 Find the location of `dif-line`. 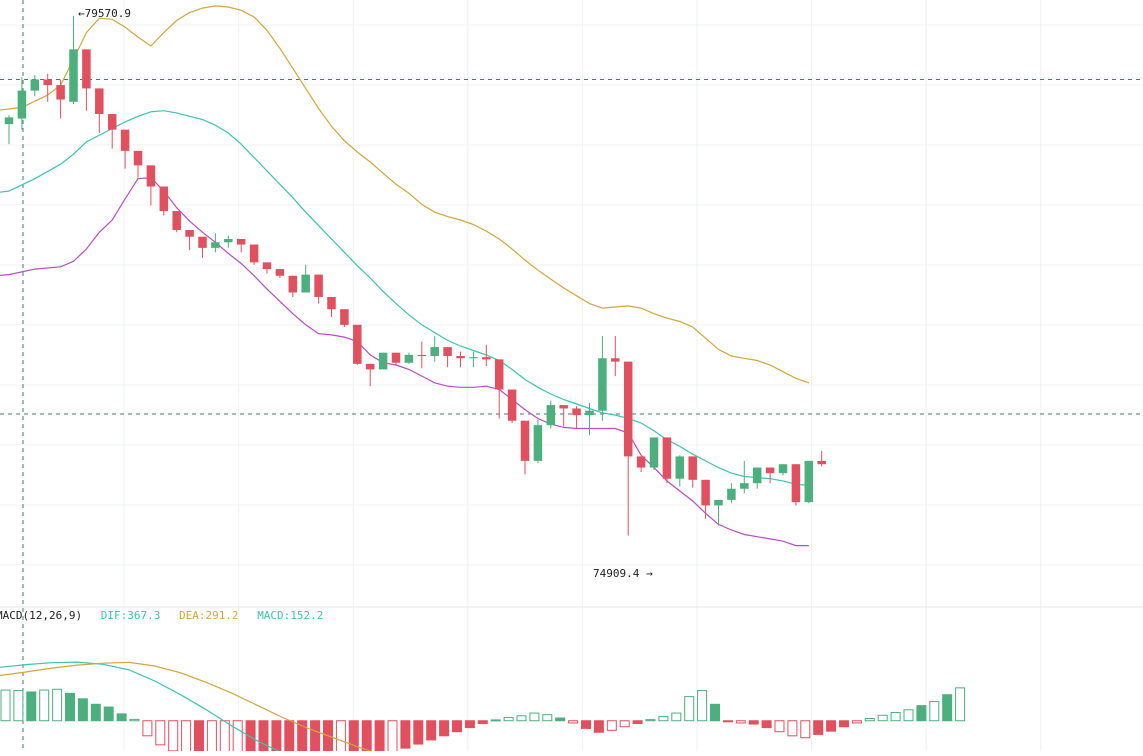

dif-line is located at coordinates (147, 708).